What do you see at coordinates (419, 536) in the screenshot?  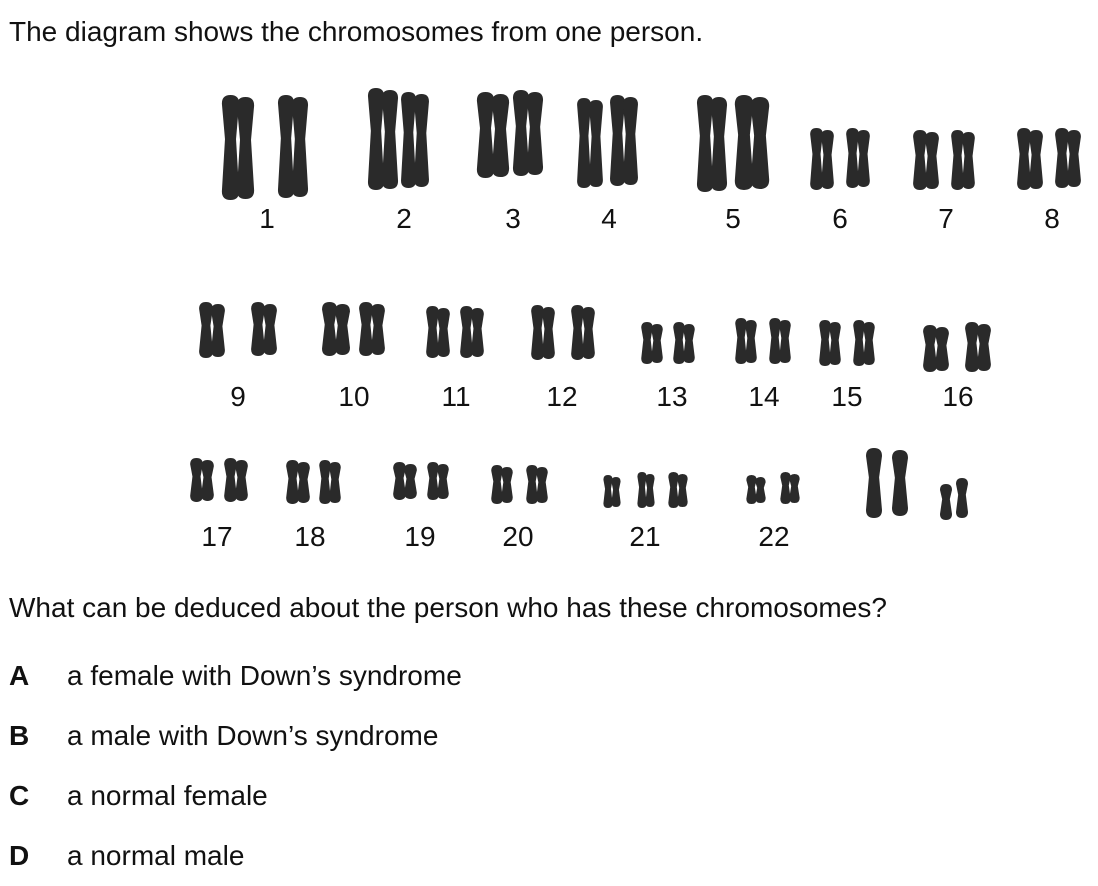 I see `chromosome-label-19: 19` at bounding box center [419, 536].